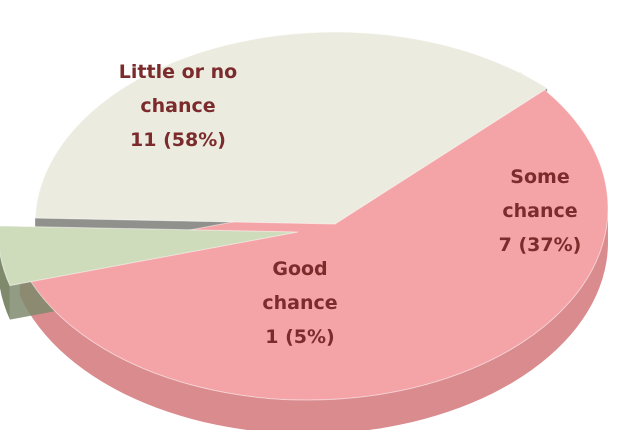 The width and height of the screenshot is (621, 430). I want to click on slice-label-line: Little or no, so click(178, 72).